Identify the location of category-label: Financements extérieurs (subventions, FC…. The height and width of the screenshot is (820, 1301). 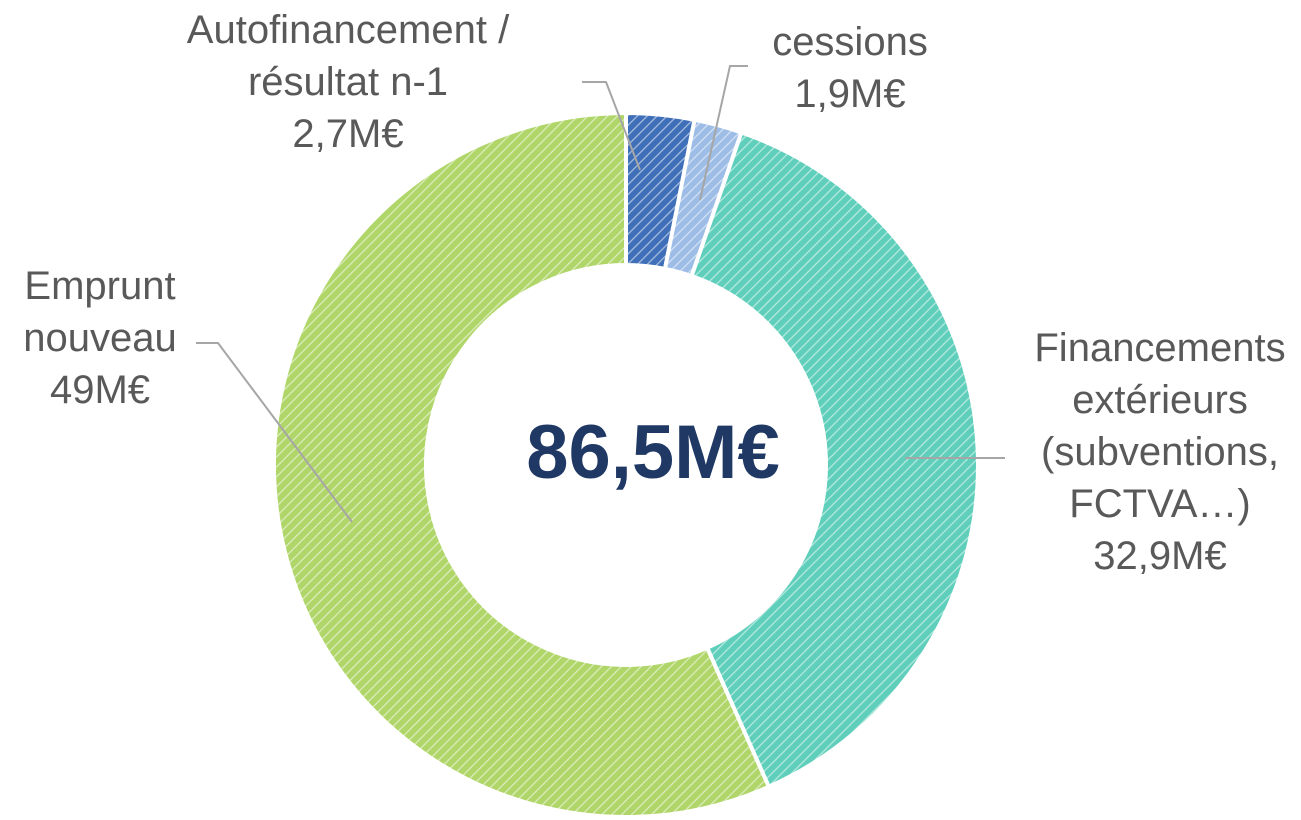
(1160, 426).